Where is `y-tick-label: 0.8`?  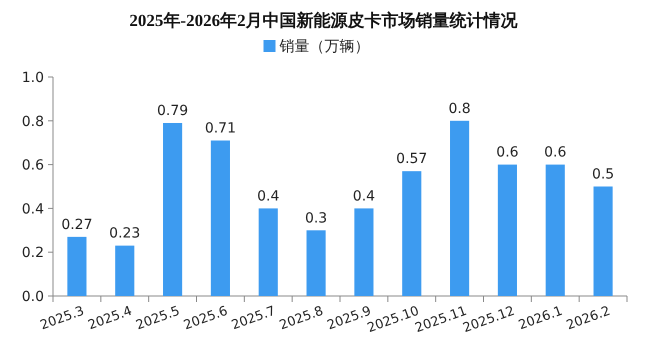 y-tick-label: 0.8 is located at coordinates (33, 122).